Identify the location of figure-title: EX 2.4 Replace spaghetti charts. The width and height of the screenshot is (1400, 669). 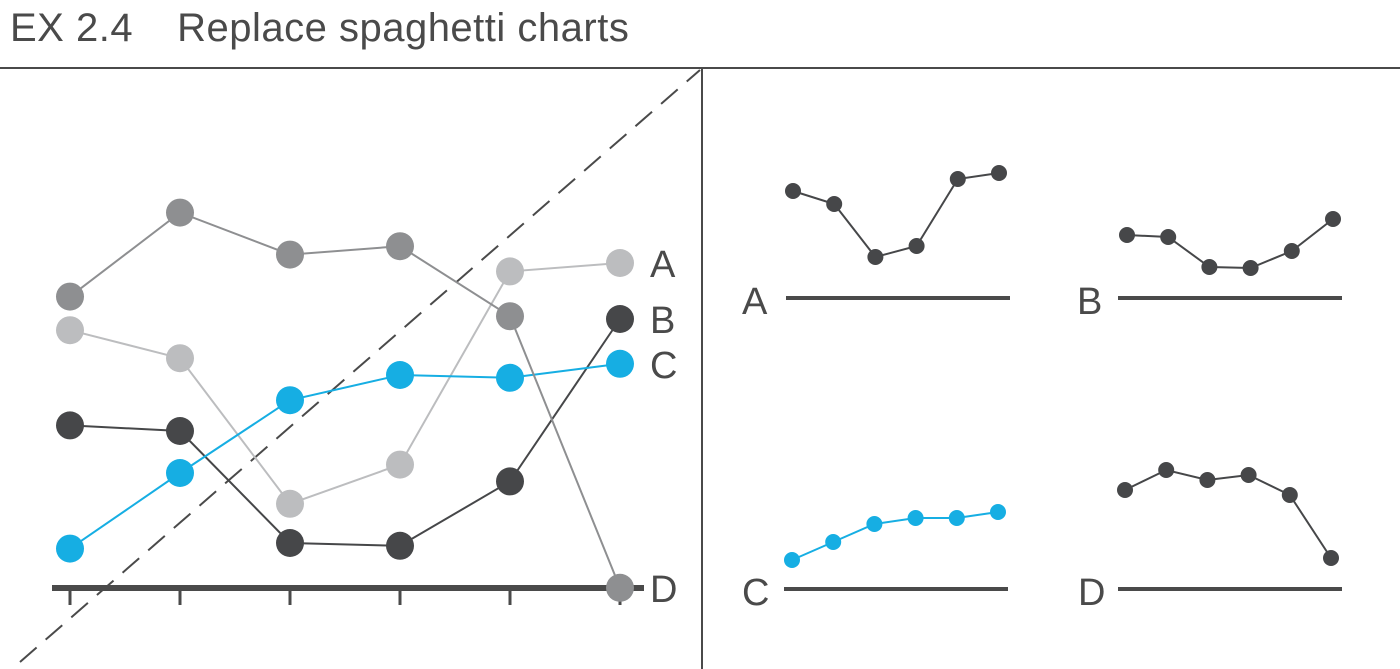
(319, 28).